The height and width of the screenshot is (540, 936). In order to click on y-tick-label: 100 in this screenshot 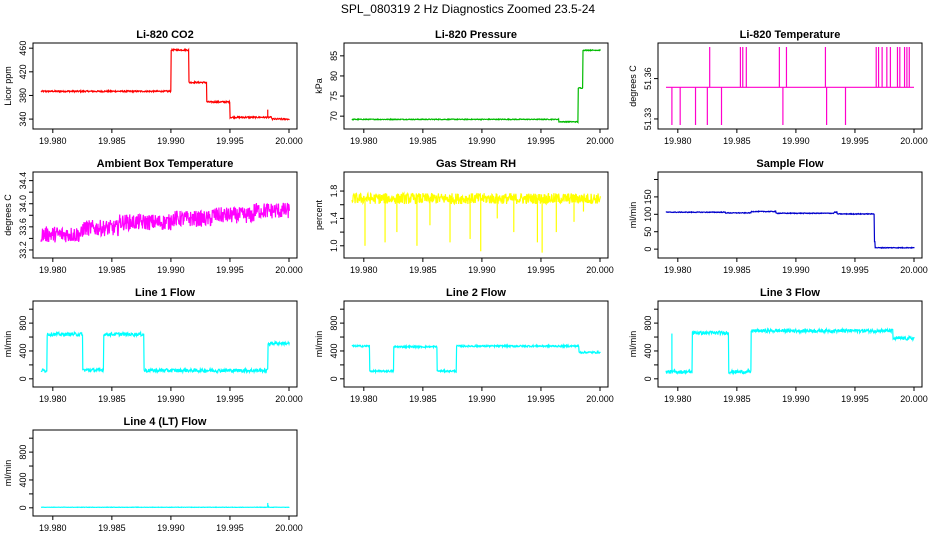, I will do `click(648, 214)`.